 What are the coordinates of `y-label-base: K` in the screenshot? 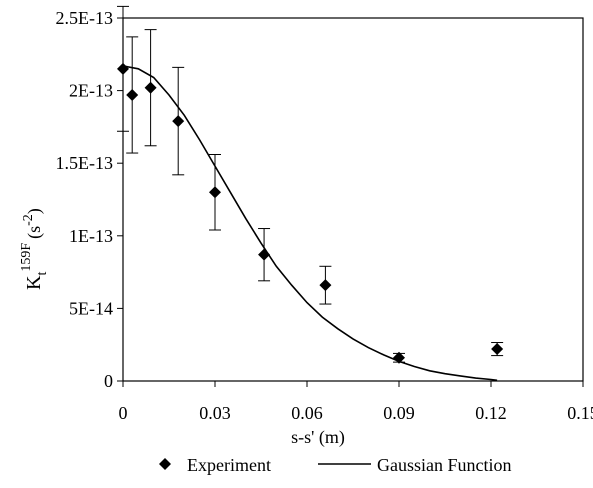 It's located at (34, 282).